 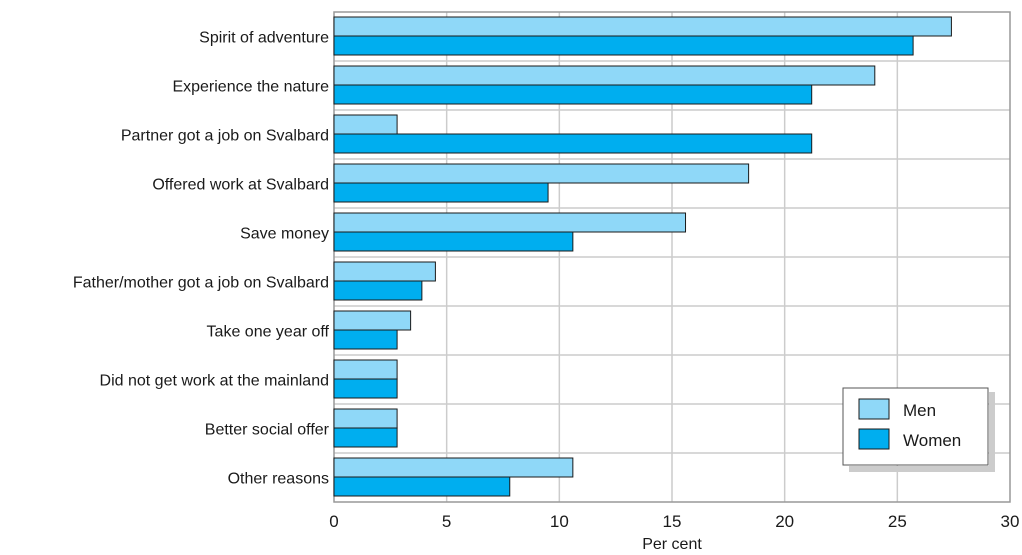 What do you see at coordinates (278, 479) in the screenshot?
I see `category-label: Other reasons` at bounding box center [278, 479].